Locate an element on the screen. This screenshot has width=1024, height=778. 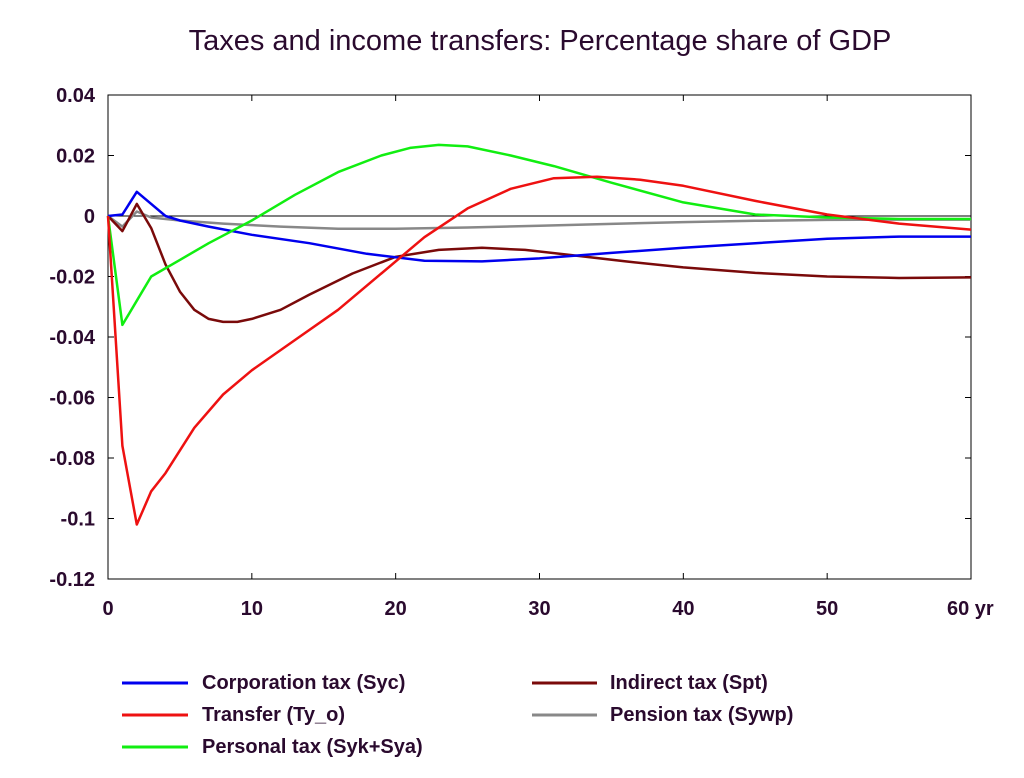
x-tick-label: 60 yr is located at coordinates (970, 609).